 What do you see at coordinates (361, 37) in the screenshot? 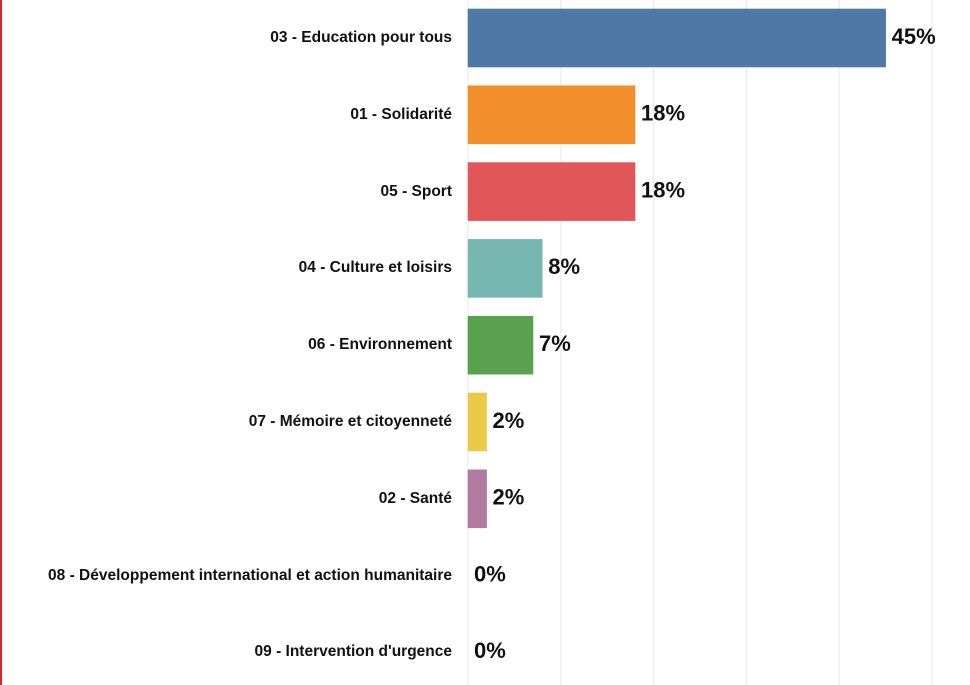
I see `category-label: 03 - Education pour tous` at bounding box center [361, 37].